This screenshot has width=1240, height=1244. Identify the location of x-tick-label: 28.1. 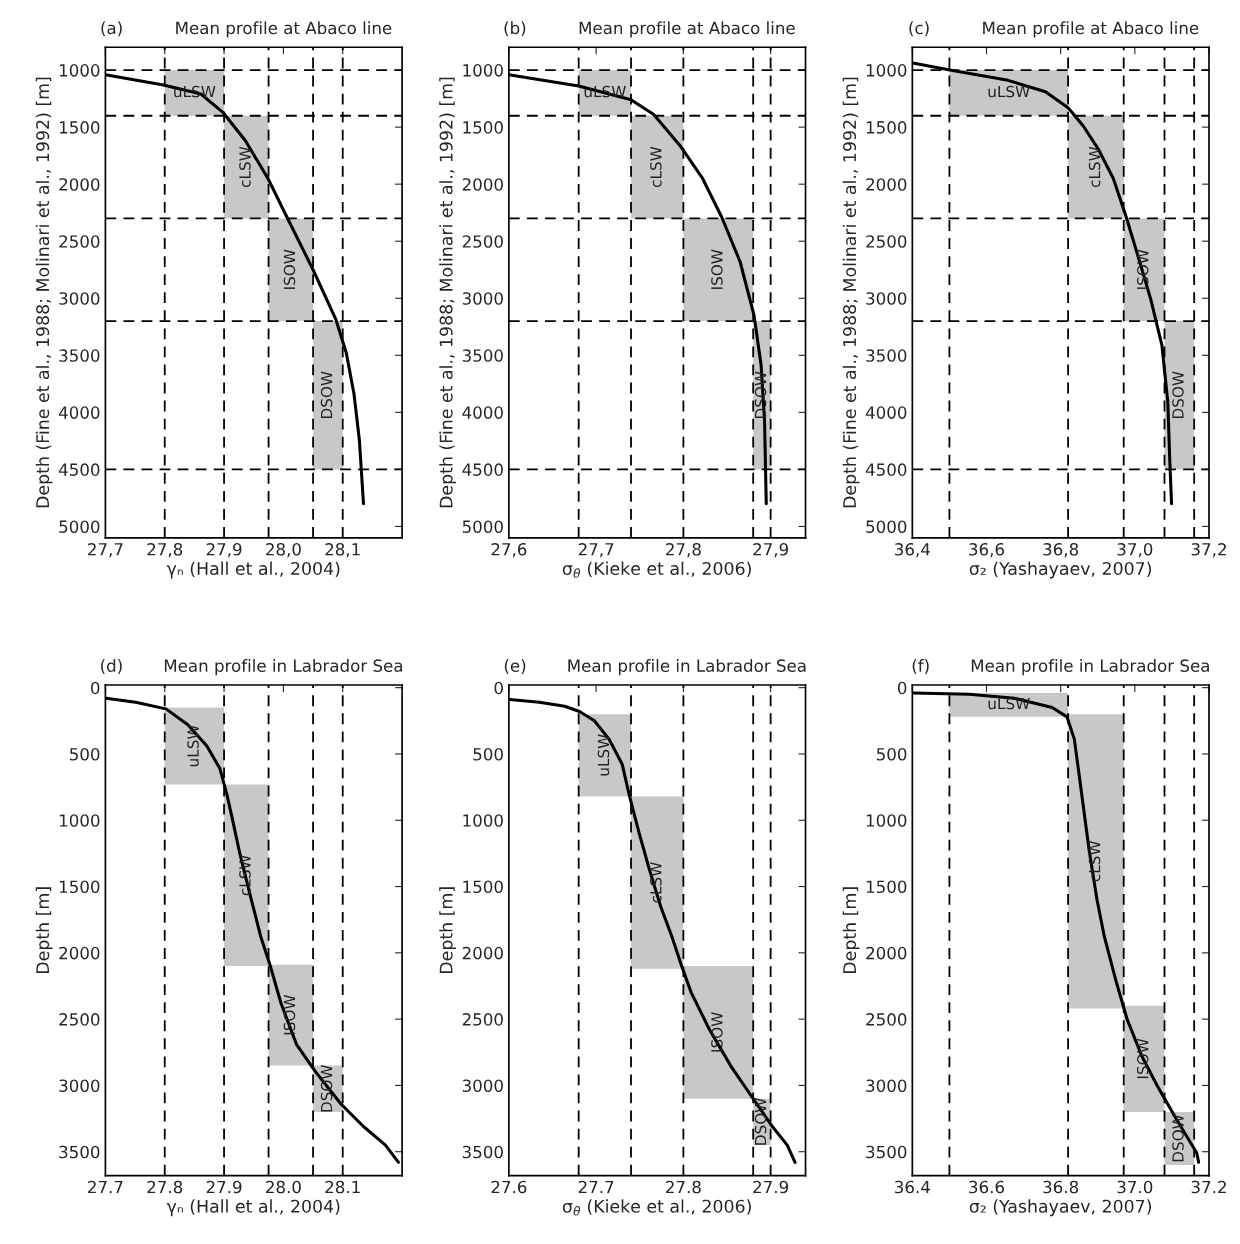
(342, 1187).